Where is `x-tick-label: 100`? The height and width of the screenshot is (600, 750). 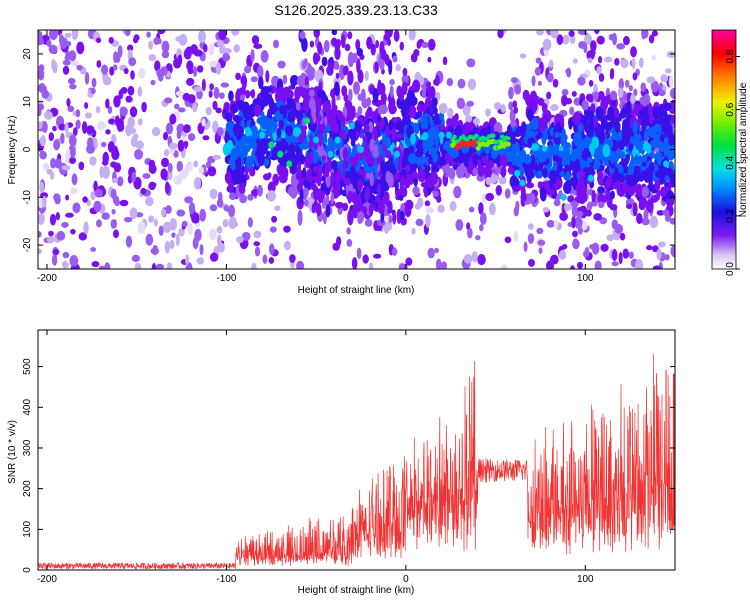 x-tick-label: 100 is located at coordinates (585, 579).